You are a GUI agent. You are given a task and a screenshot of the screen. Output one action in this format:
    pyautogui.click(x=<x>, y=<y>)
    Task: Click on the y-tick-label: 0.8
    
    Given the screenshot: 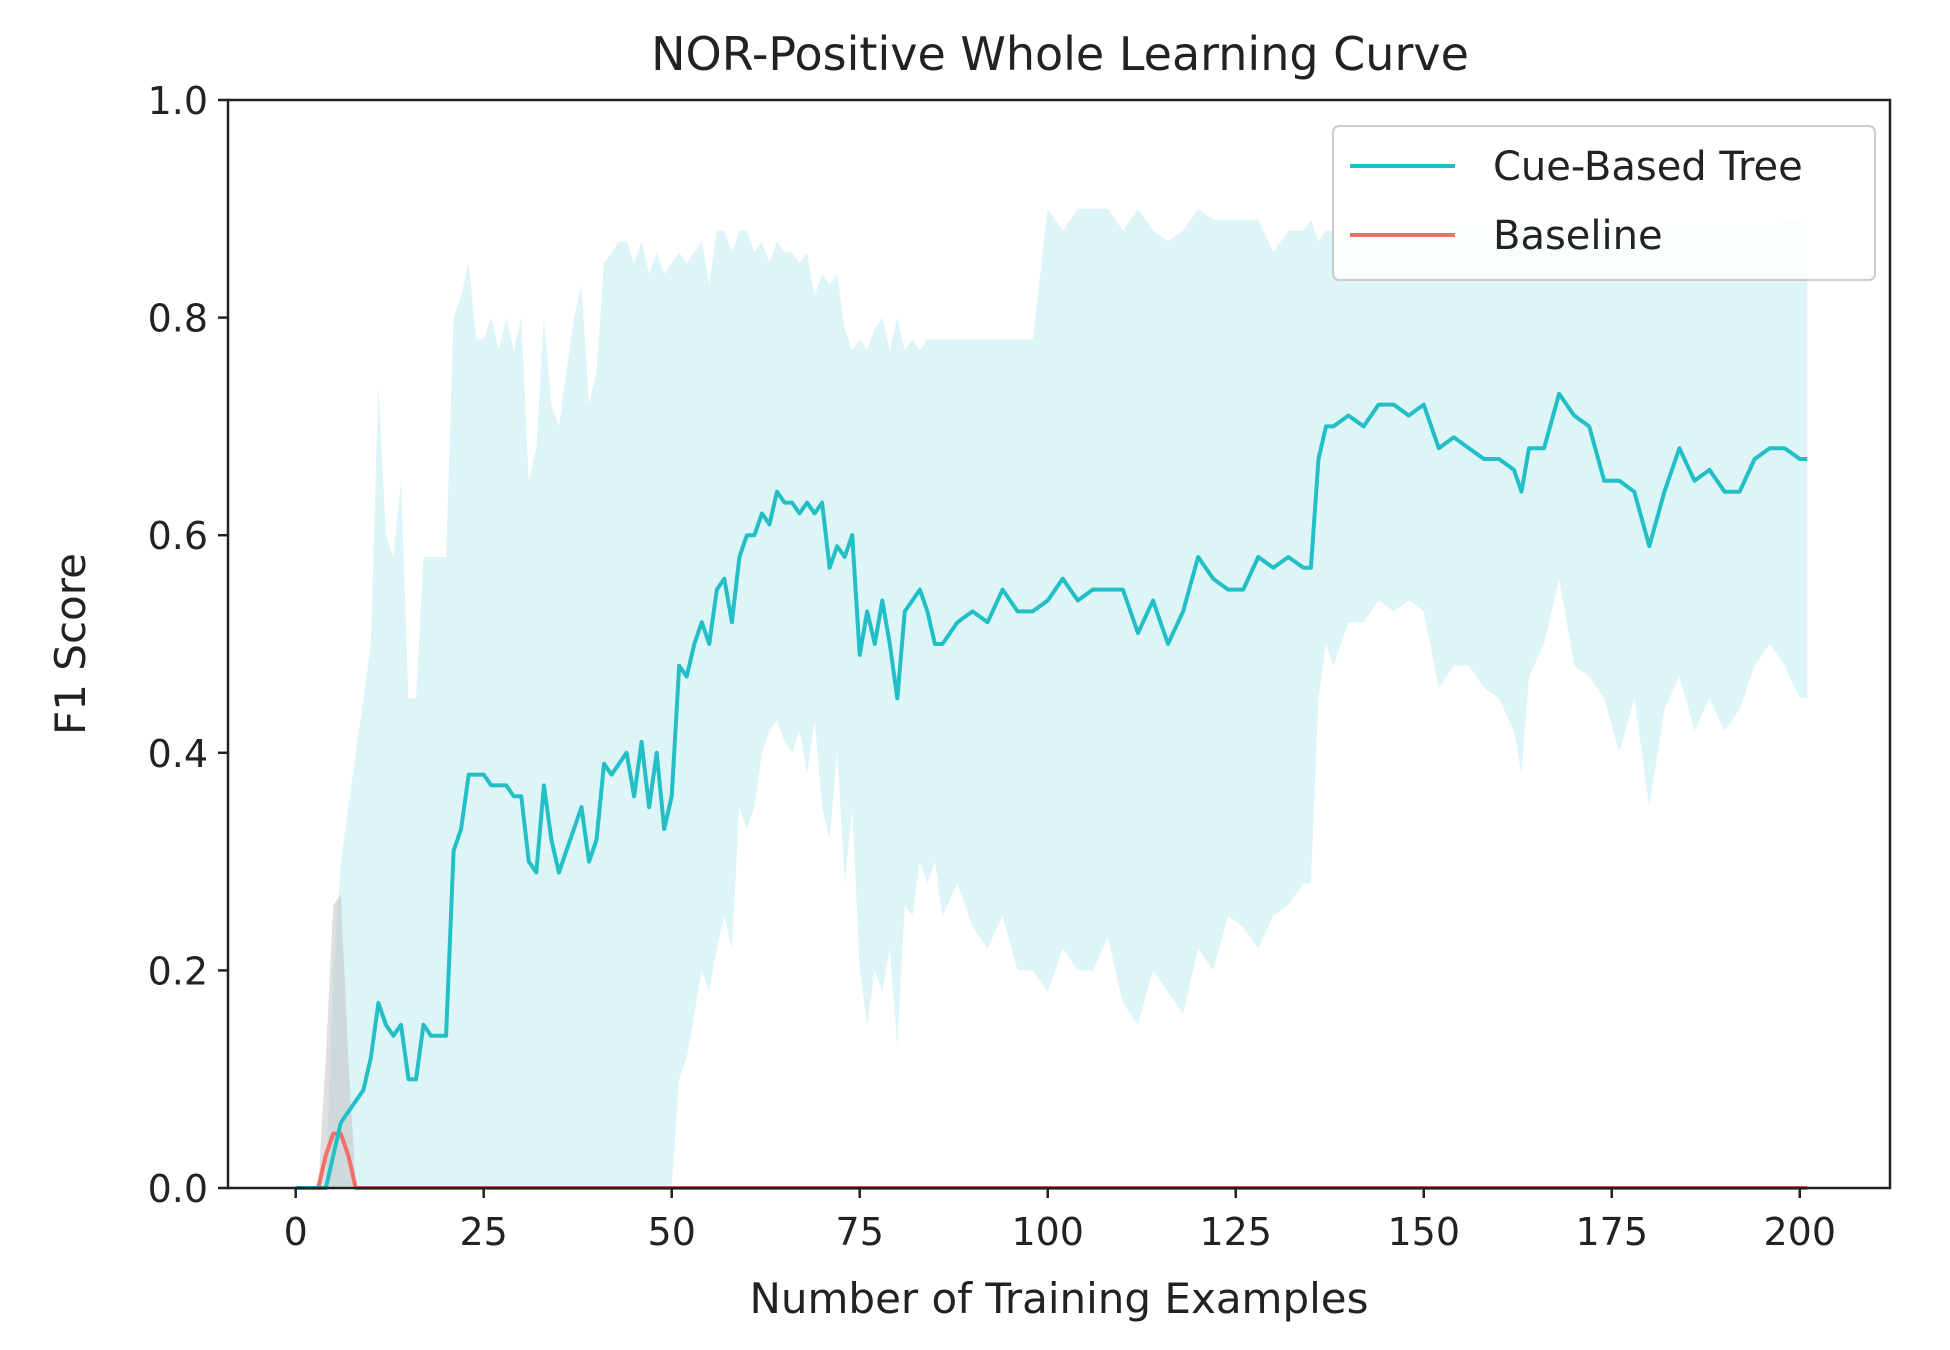 What is the action you would take?
    pyautogui.click(x=178, y=319)
    